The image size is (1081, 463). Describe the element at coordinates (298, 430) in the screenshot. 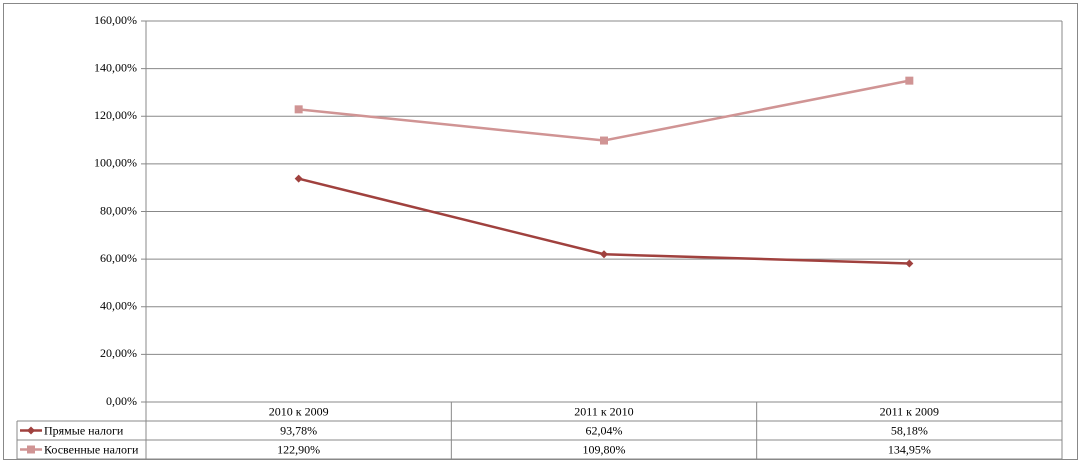

I see `table-value: 93,78%` at that location.